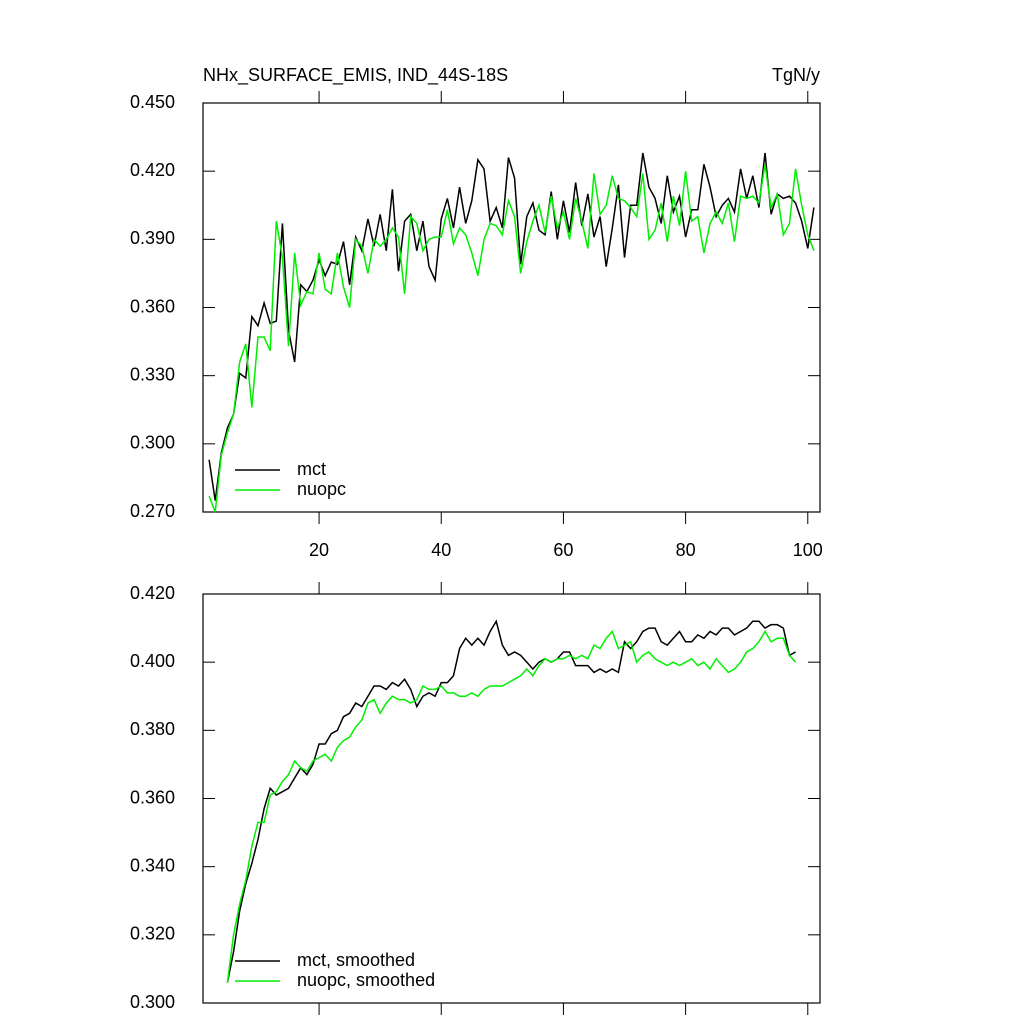  What do you see at coordinates (319, 550) in the screenshot?
I see `x-tick-label: 20` at bounding box center [319, 550].